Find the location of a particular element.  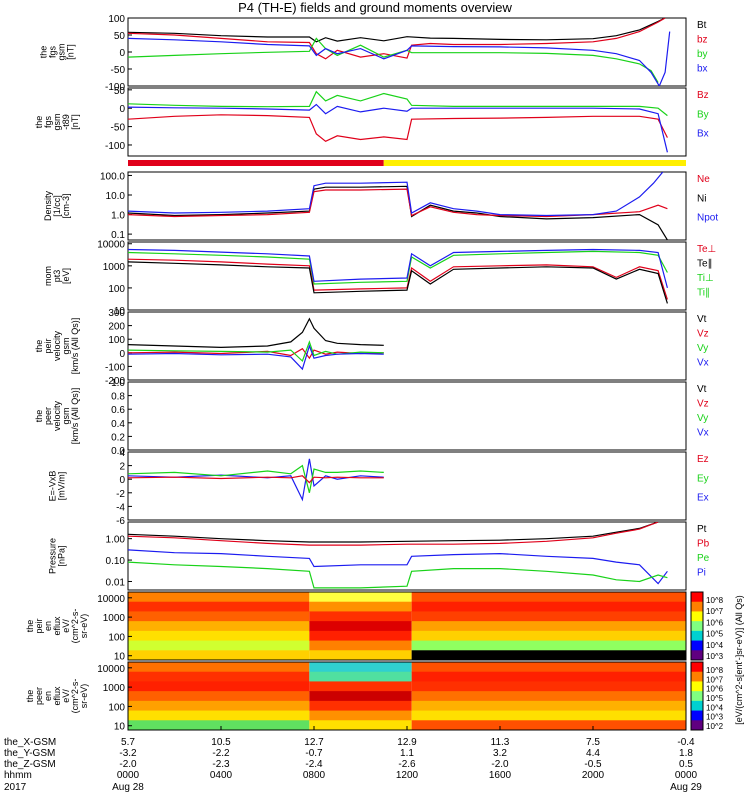

panel-peir-eflux-ylabel-5: (cm^2-s- is located at coordinates (75, 626).